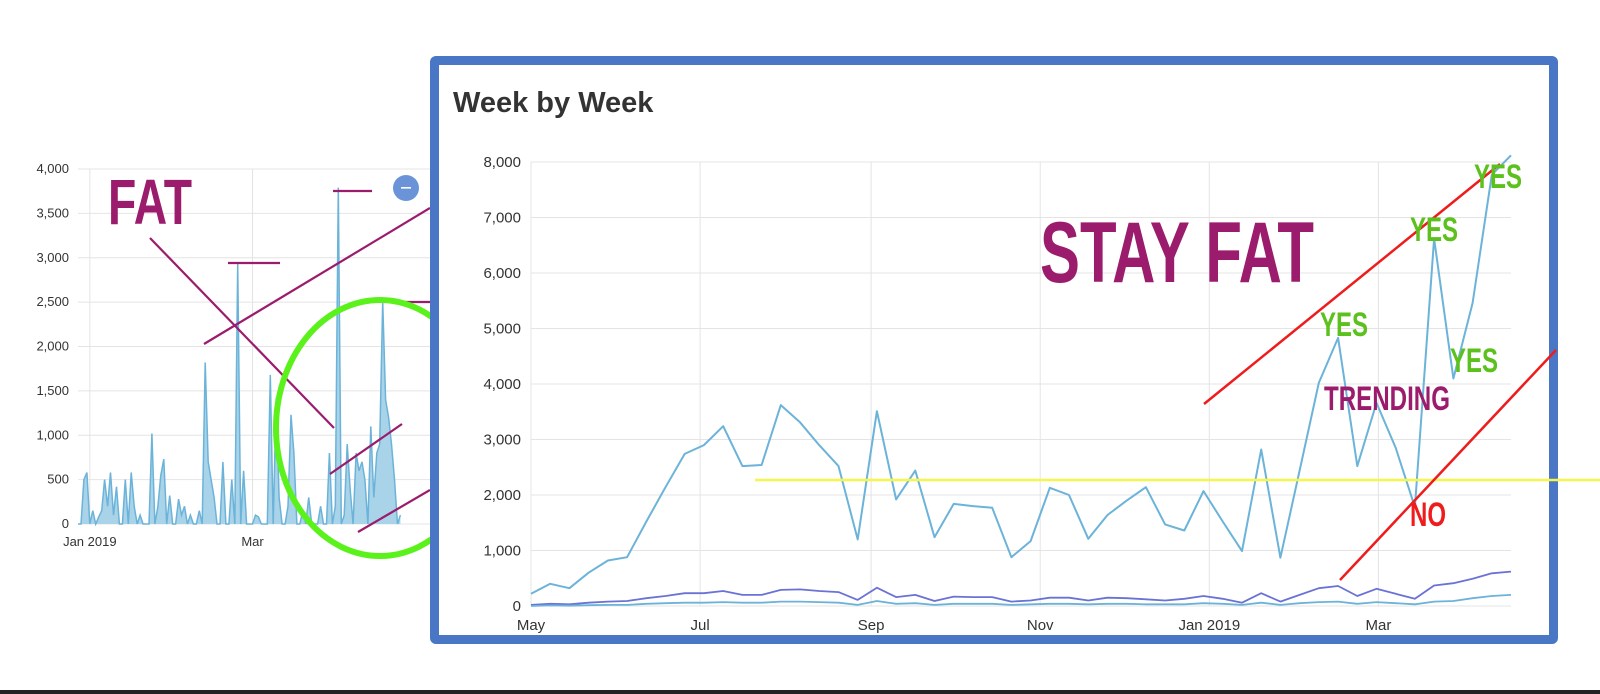 The width and height of the screenshot is (1600, 694). Describe the element at coordinates (553, 103) in the screenshot. I see `panel-title: Week by Week` at that location.